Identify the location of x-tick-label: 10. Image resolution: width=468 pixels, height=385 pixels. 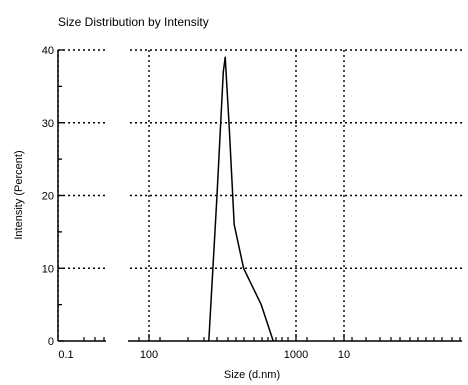
(344, 355).